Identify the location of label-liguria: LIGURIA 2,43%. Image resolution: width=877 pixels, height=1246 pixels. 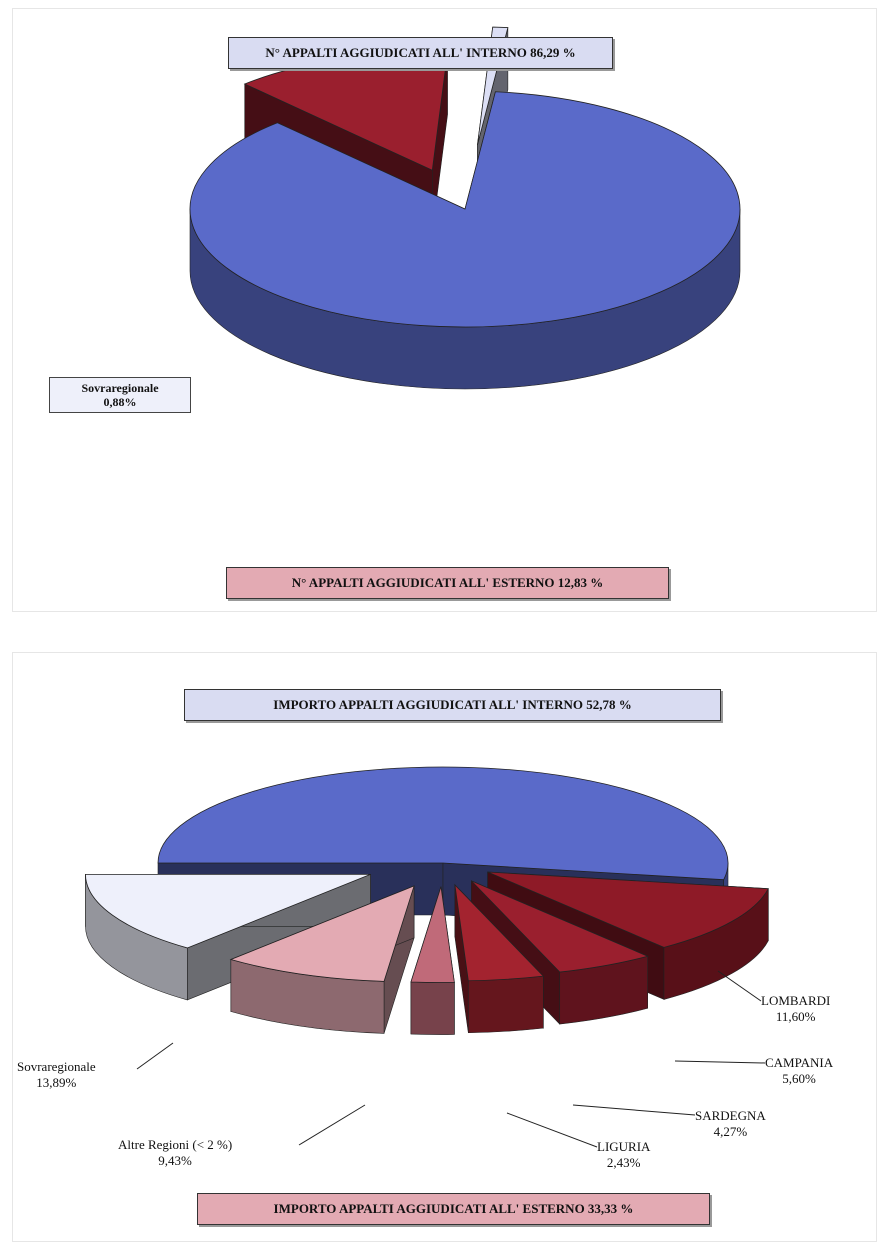
(623, 1155).